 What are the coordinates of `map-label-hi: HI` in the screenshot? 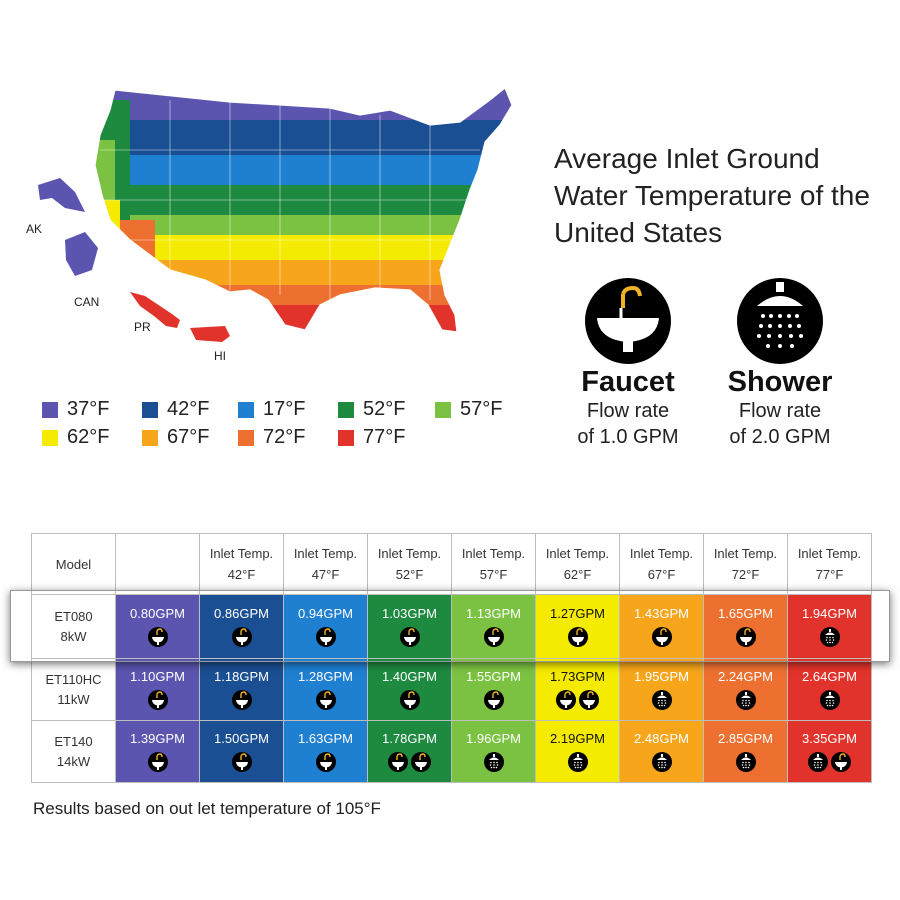 It's located at (220, 356).